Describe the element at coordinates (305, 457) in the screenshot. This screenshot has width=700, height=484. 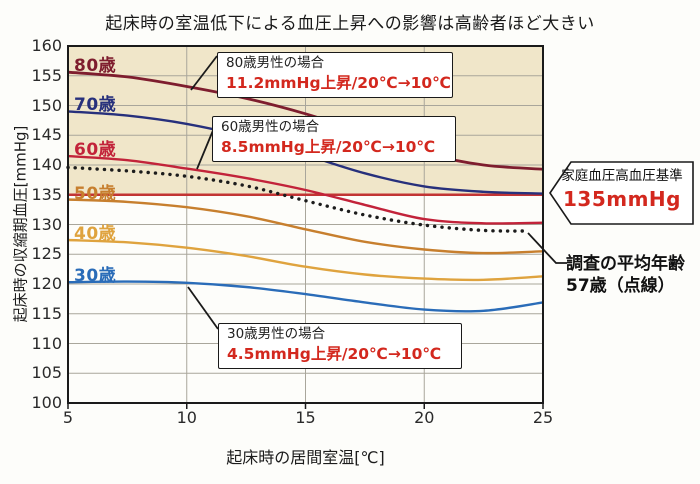
I see `x-axis-label: 起床時の居間室温[℃]` at that location.